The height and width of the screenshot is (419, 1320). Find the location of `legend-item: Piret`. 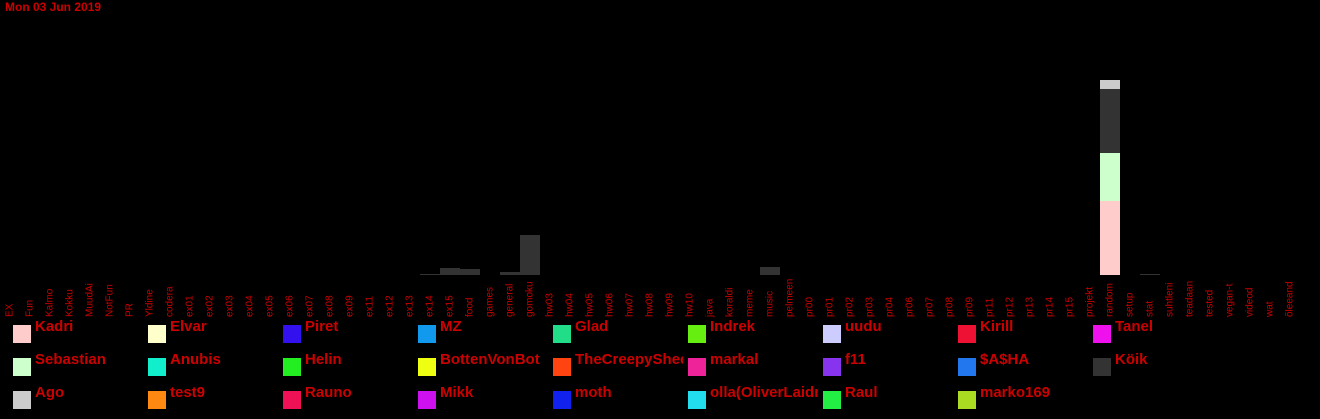

legend-item: Piret is located at coordinates (350, 330).